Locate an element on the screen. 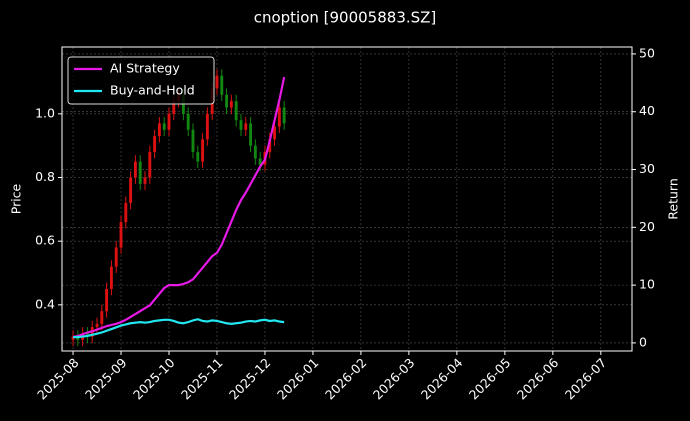  y-axis-label: Price is located at coordinates (16, 198).